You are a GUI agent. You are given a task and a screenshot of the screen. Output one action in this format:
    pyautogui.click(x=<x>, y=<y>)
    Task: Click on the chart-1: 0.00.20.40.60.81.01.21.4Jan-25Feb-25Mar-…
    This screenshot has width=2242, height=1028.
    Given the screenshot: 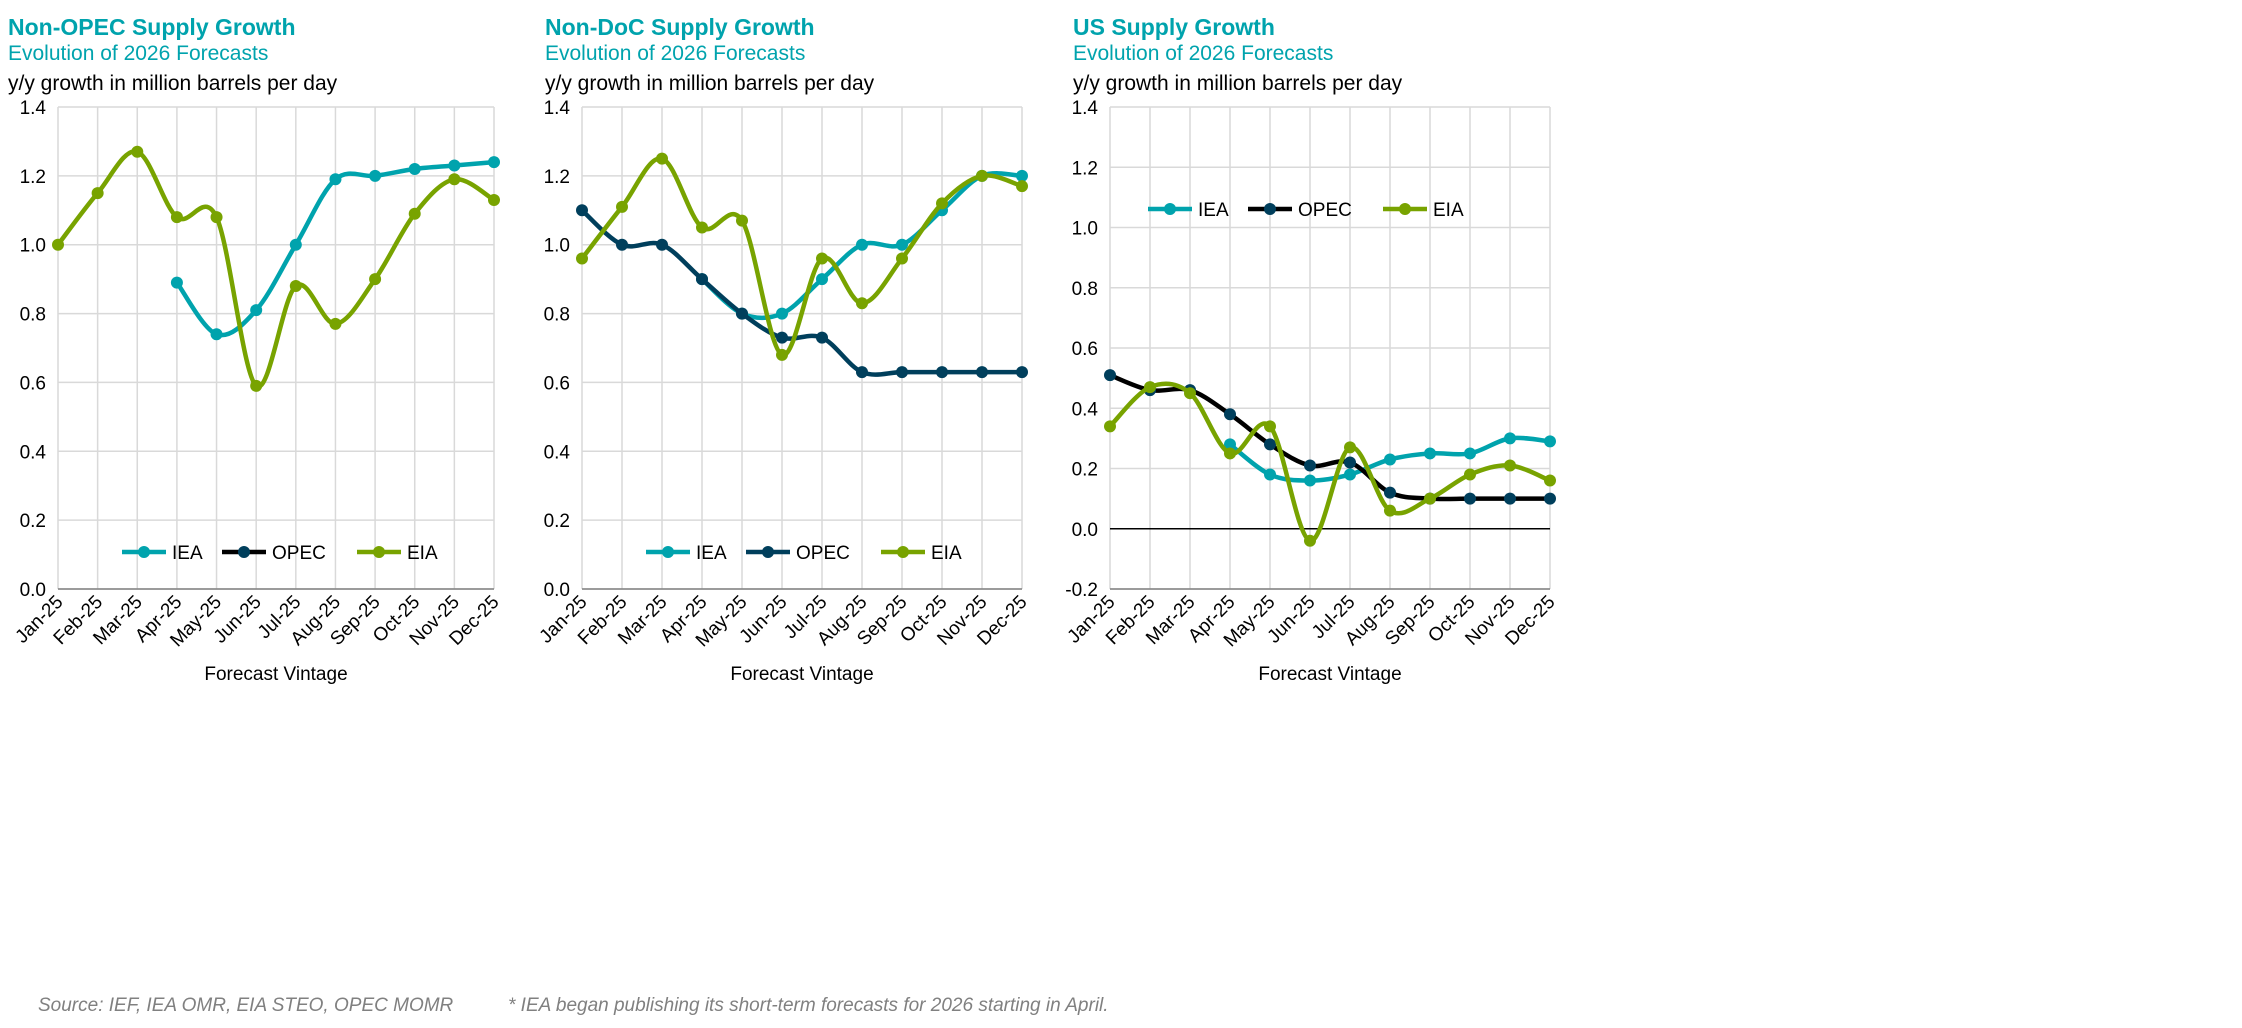 What is the action you would take?
    pyautogui.click(x=784, y=391)
    